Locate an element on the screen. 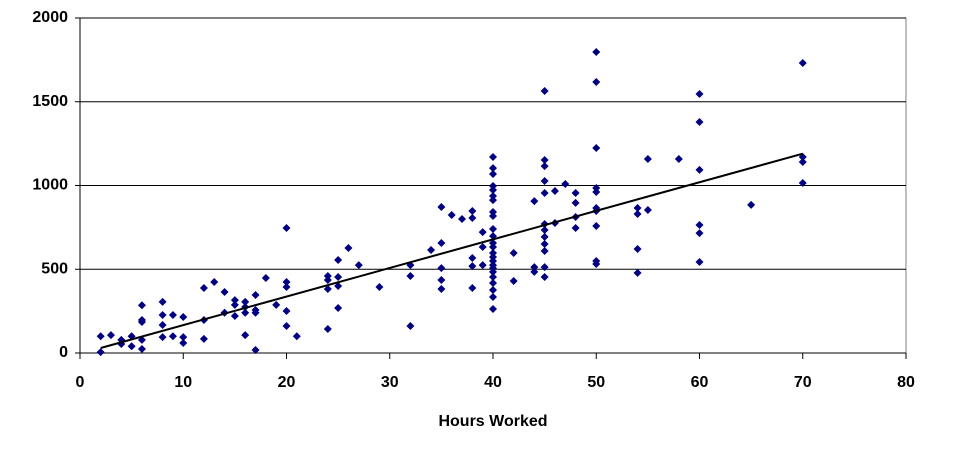 The width and height of the screenshot is (967, 457). y-tick-label: 0 is located at coordinates (63, 352).